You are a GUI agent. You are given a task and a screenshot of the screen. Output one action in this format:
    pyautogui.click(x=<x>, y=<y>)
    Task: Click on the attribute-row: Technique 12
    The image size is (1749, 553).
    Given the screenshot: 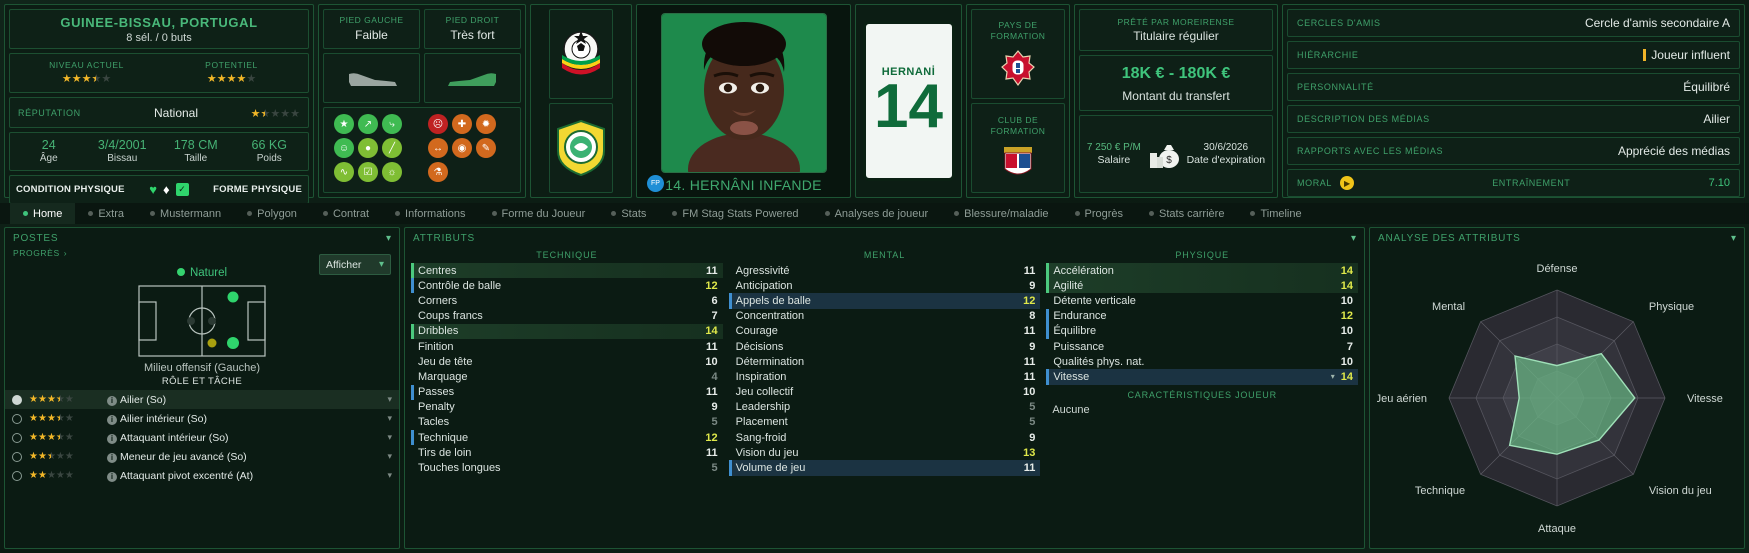 What is the action you would take?
    pyautogui.click(x=567, y=437)
    